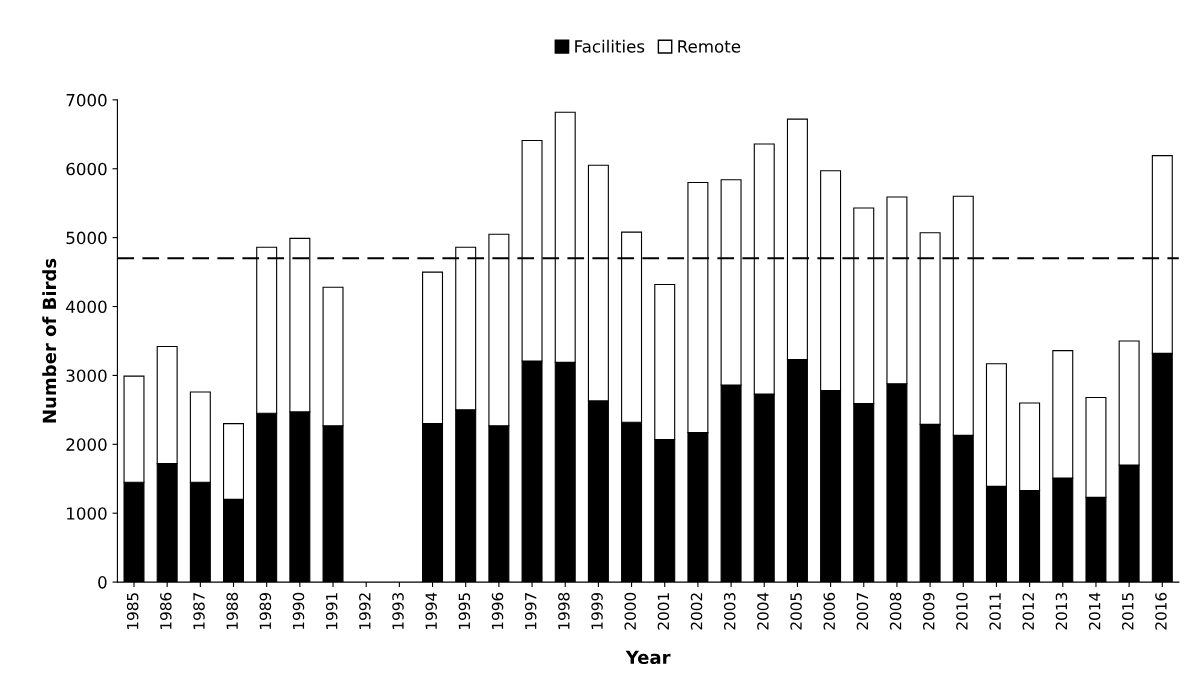 This screenshot has width=1186, height=684. What do you see at coordinates (1128, 611) in the screenshot?
I see `x-tick-label: 2015` at bounding box center [1128, 611].